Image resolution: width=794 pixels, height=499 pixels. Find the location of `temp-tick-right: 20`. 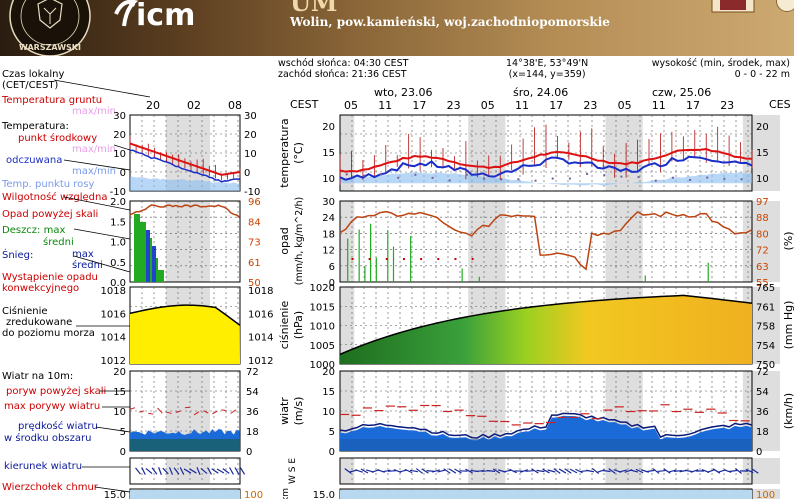

temp-tick-right: 20 is located at coordinates (762, 127).